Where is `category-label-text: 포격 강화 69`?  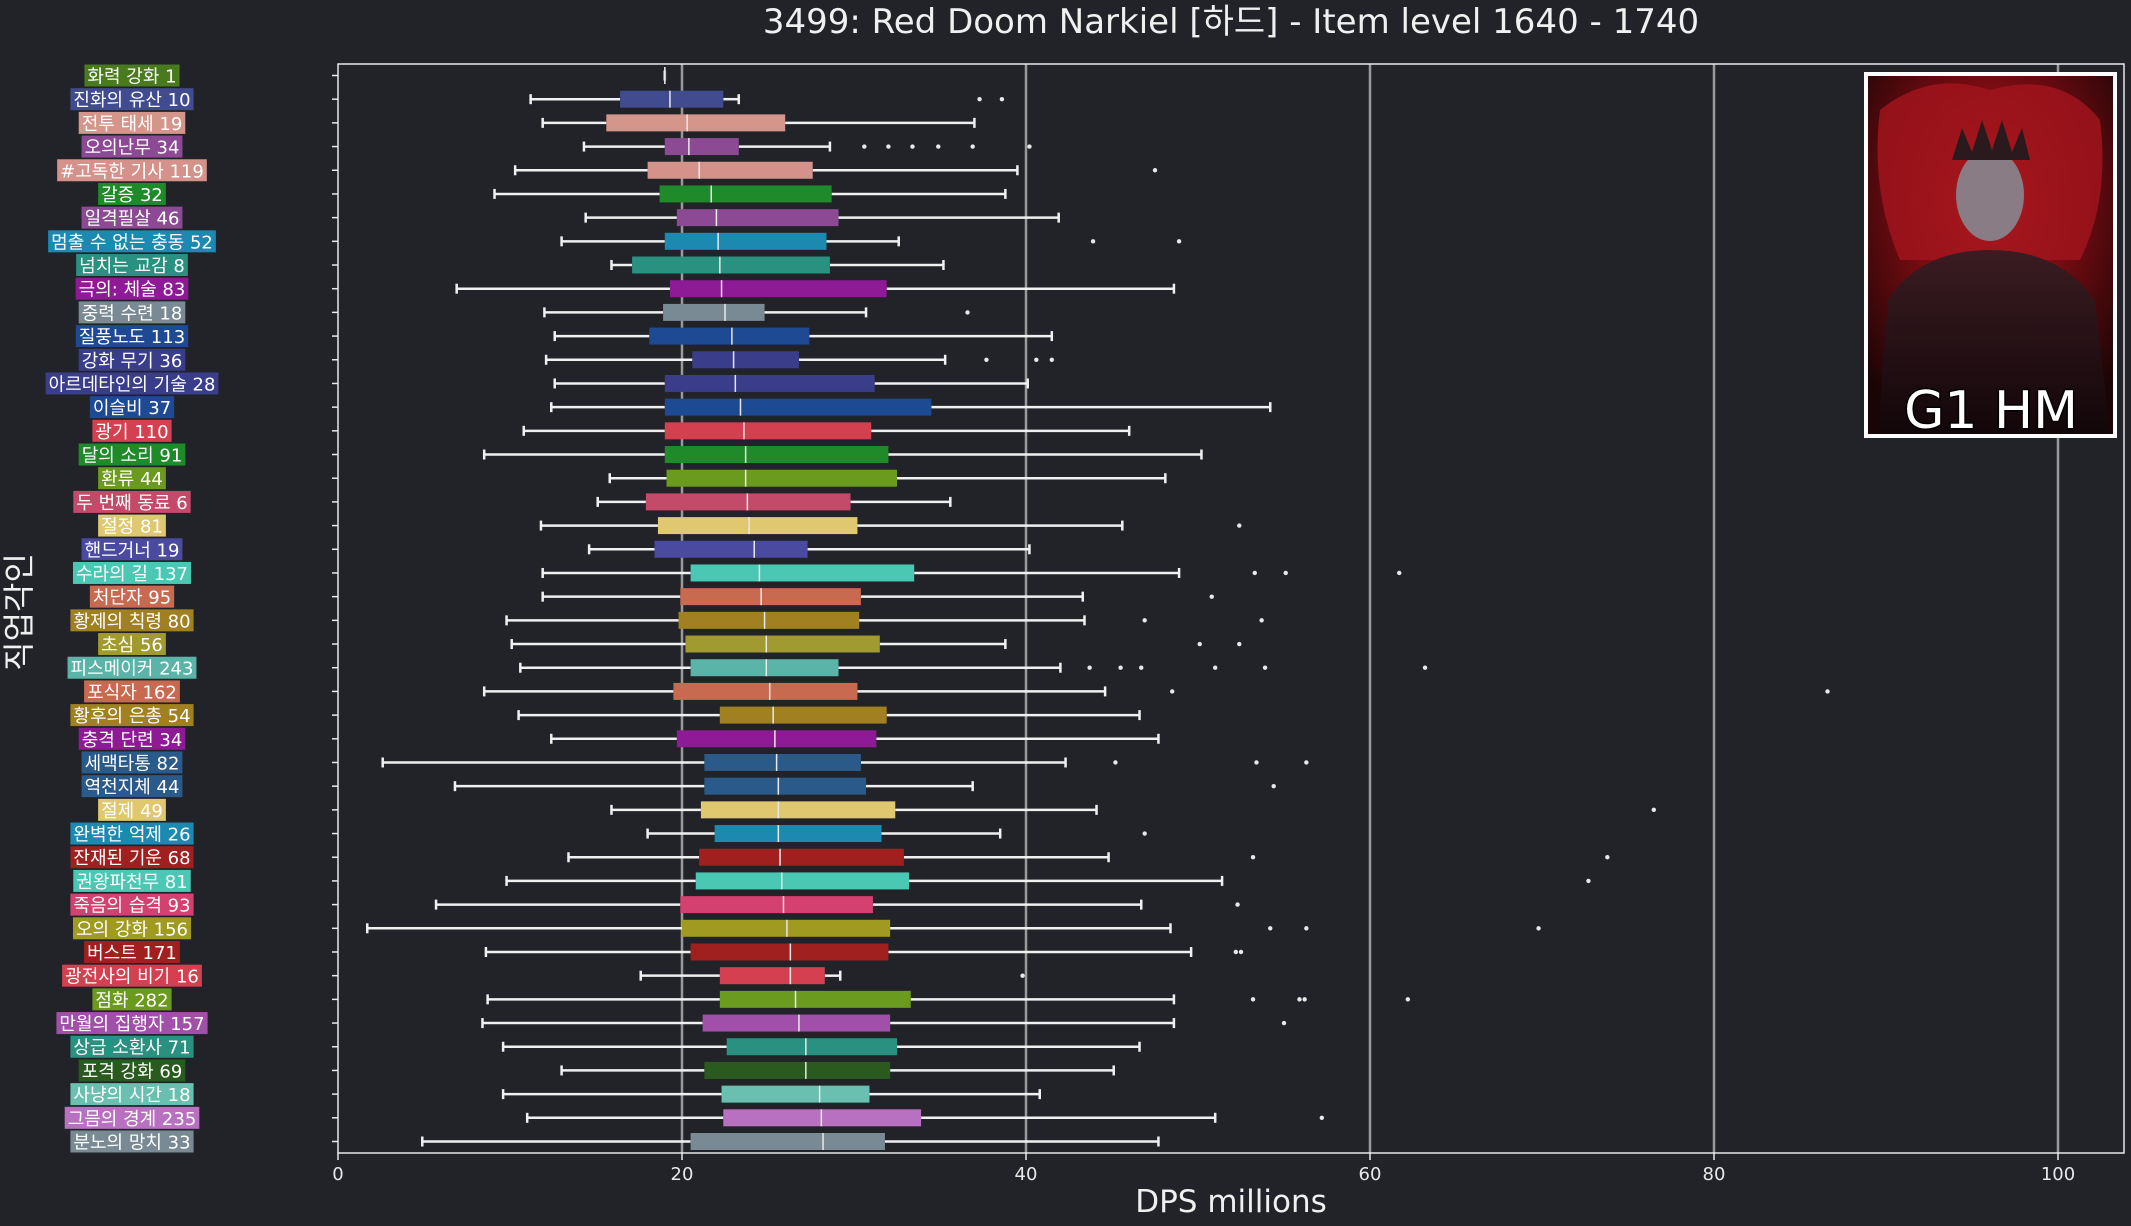
category-label-text: 포격 강화 69 is located at coordinates (132, 1071).